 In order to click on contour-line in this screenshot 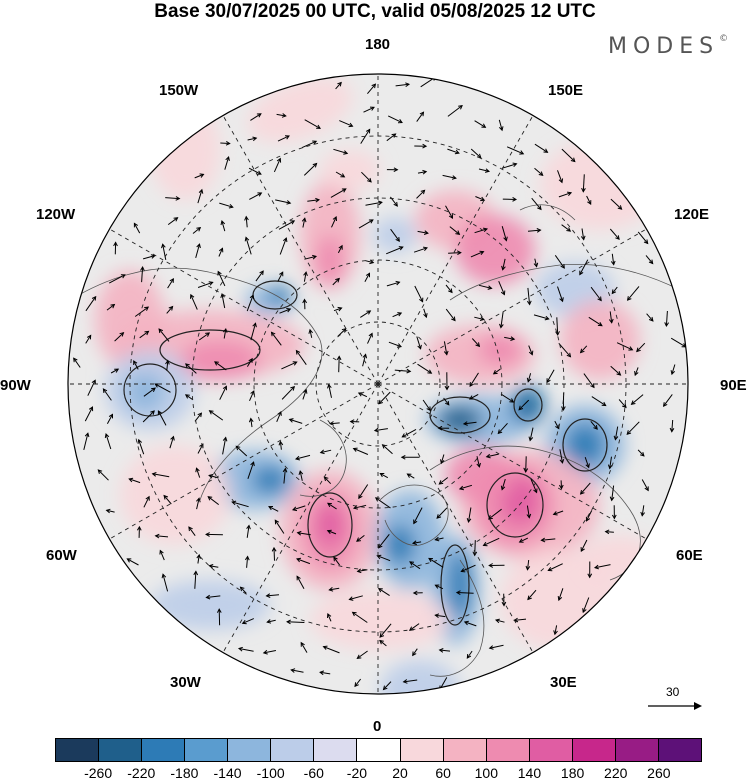, I will do `click(528, 405)`.